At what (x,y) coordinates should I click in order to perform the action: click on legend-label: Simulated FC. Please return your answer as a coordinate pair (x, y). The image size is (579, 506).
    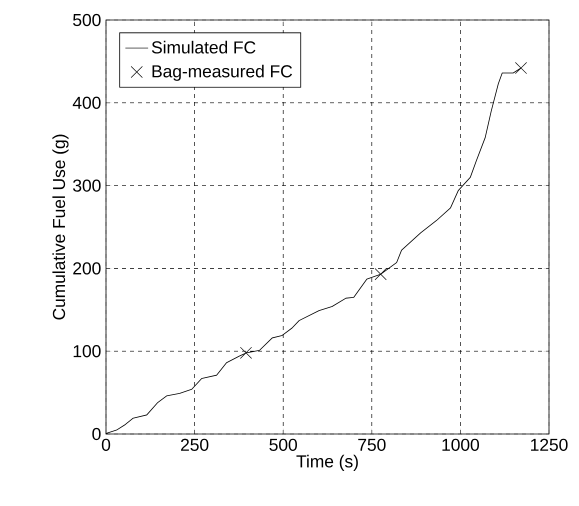
    Looking at the image, I should click on (204, 47).